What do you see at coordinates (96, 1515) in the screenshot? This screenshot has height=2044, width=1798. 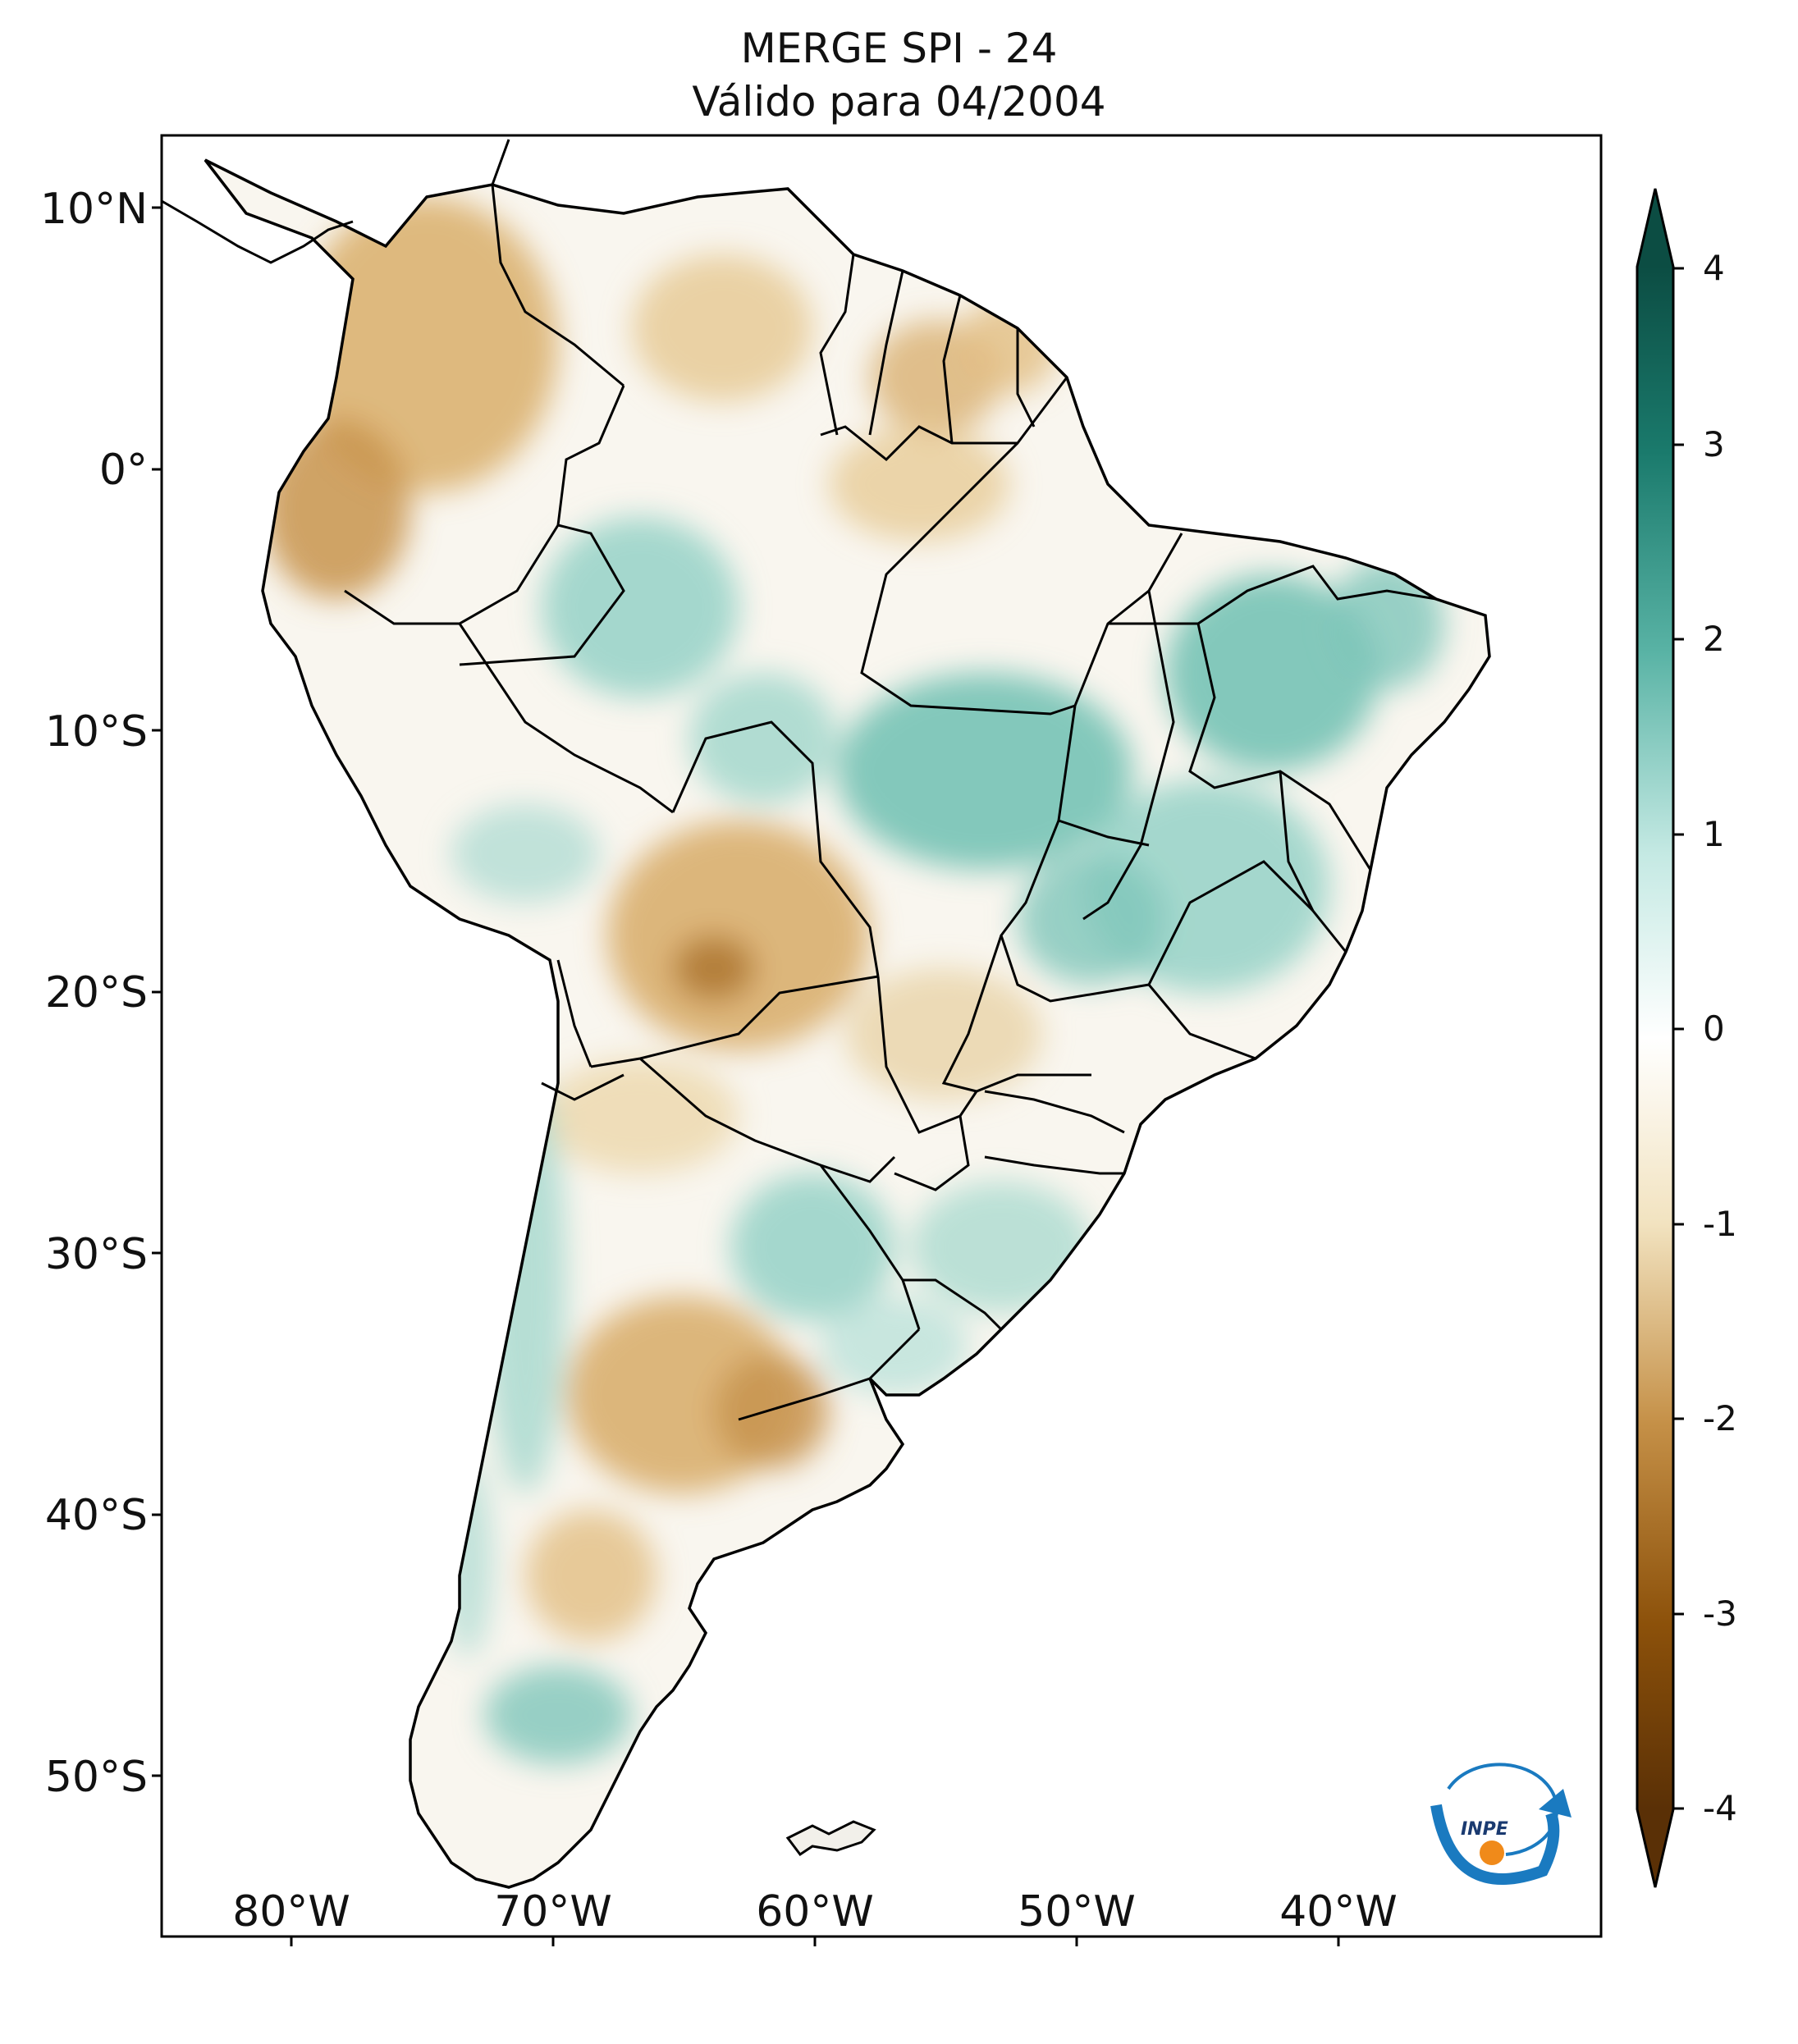 I see `lat-label-40s: 40°S` at bounding box center [96, 1515].